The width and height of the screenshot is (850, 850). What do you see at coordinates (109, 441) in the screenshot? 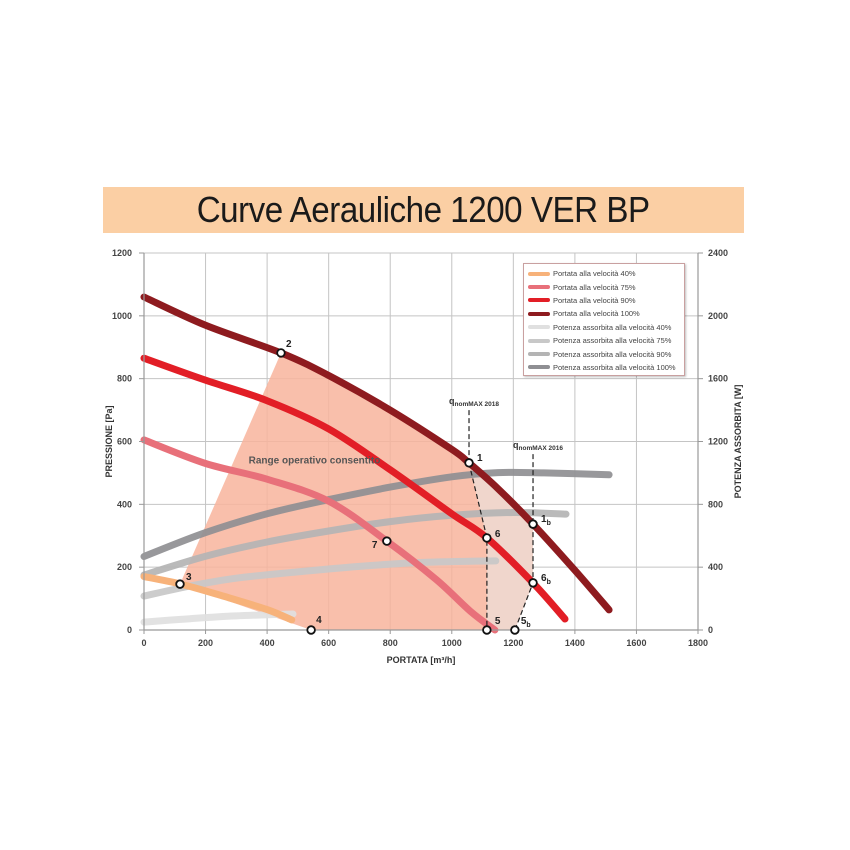
I see `y-axis-title: PRESSIONE [Pa]` at bounding box center [109, 441].